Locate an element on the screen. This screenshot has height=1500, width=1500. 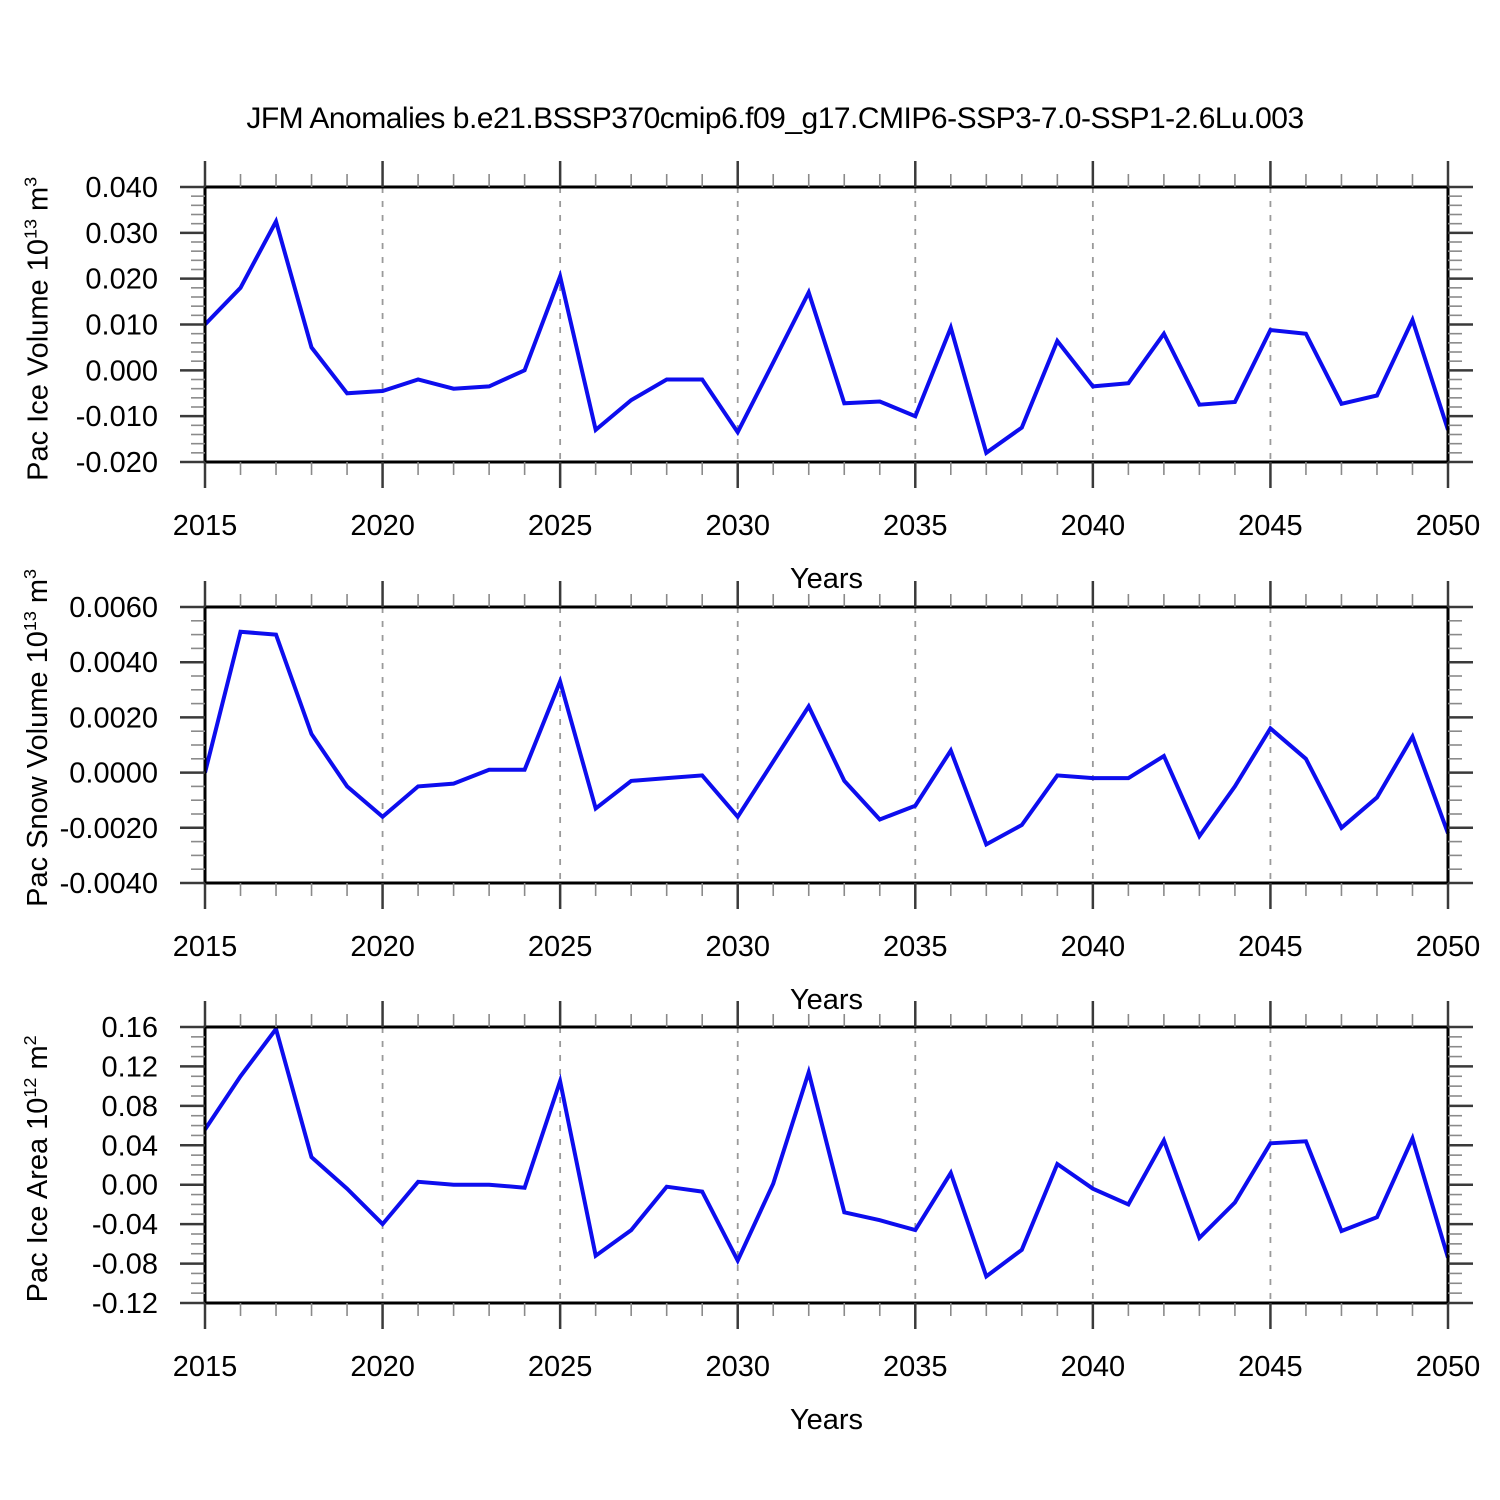
y-tick-label: -0.0020 is located at coordinates (109, 829).